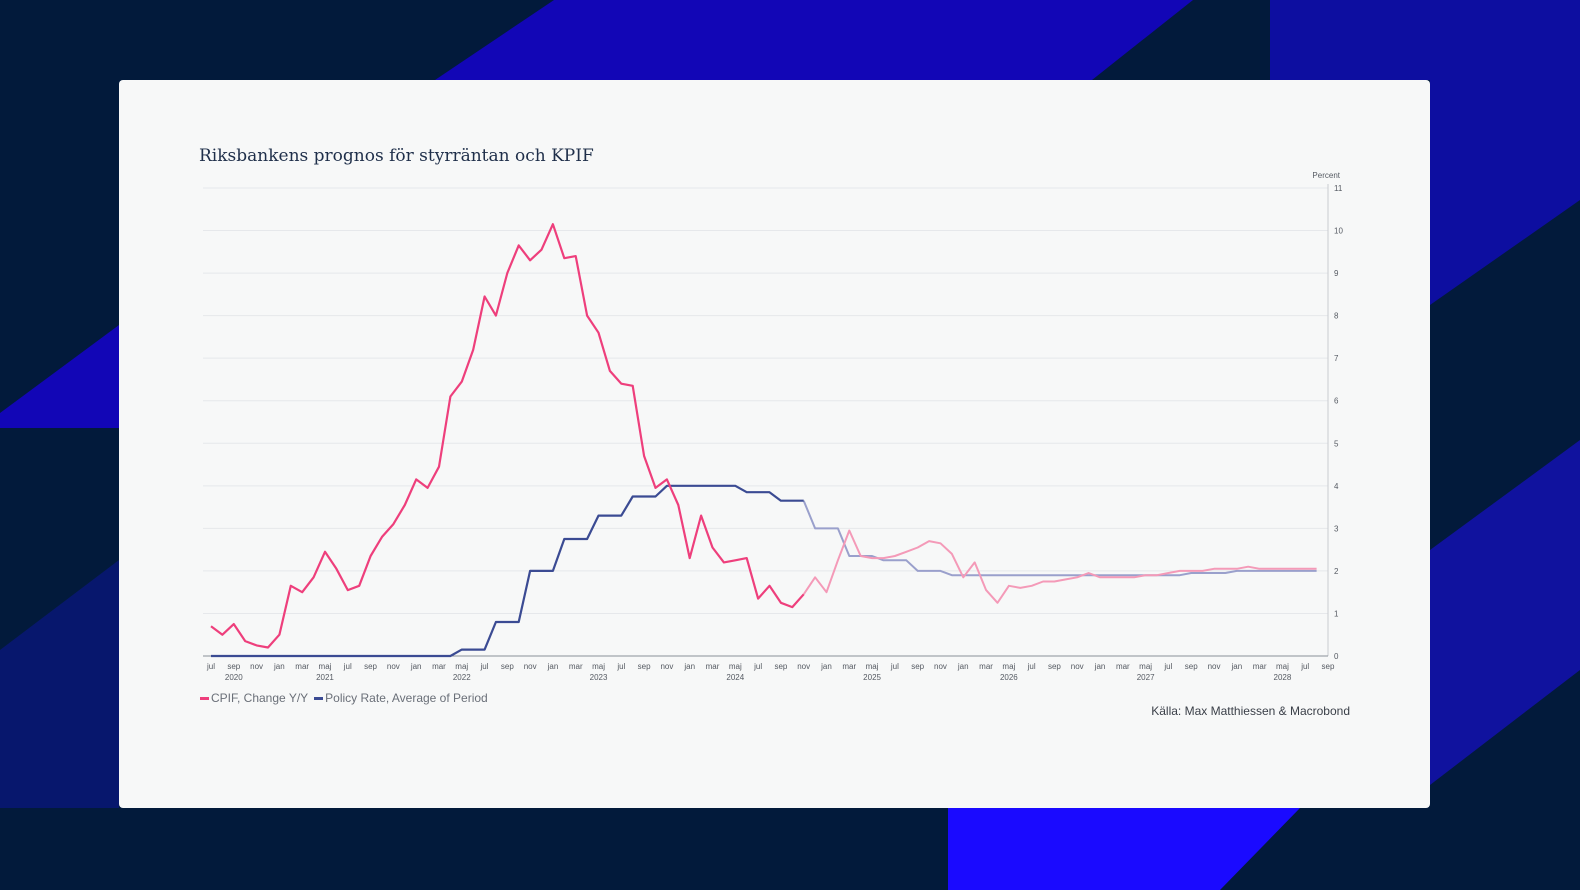 The image size is (1580, 890). I want to click on x-year-label: 2020, so click(234, 677).